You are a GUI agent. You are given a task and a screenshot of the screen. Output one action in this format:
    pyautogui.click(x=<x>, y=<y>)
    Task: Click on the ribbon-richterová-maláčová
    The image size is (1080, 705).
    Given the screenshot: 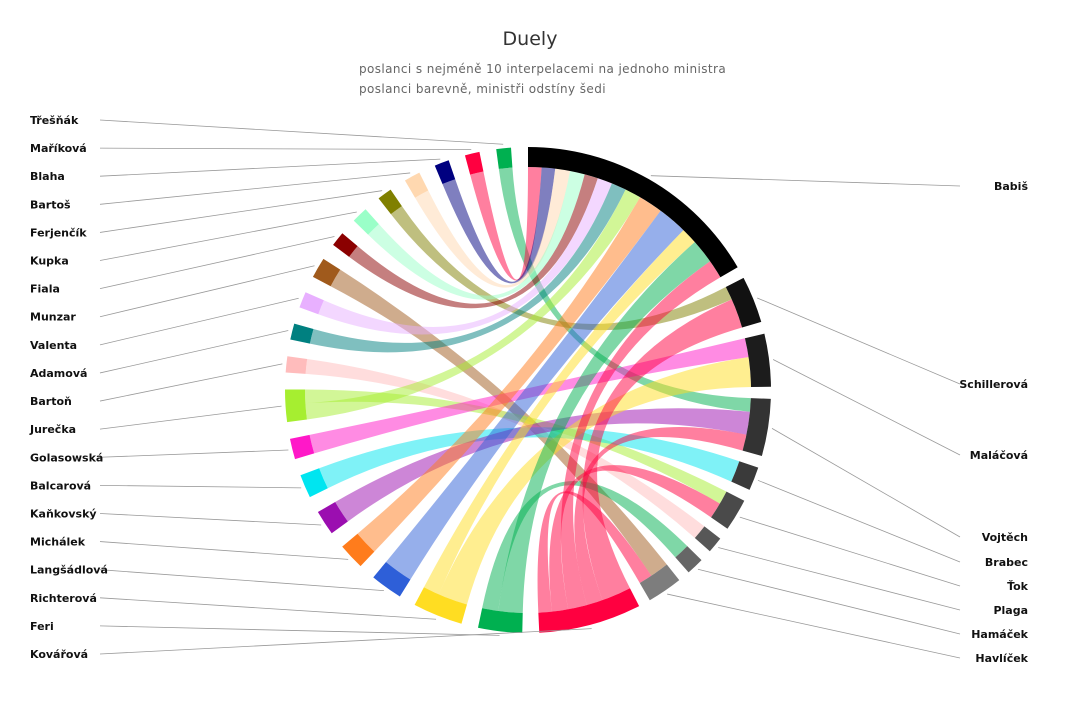 What is the action you would take?
    pyautogui.click(x=594, y=481)
    